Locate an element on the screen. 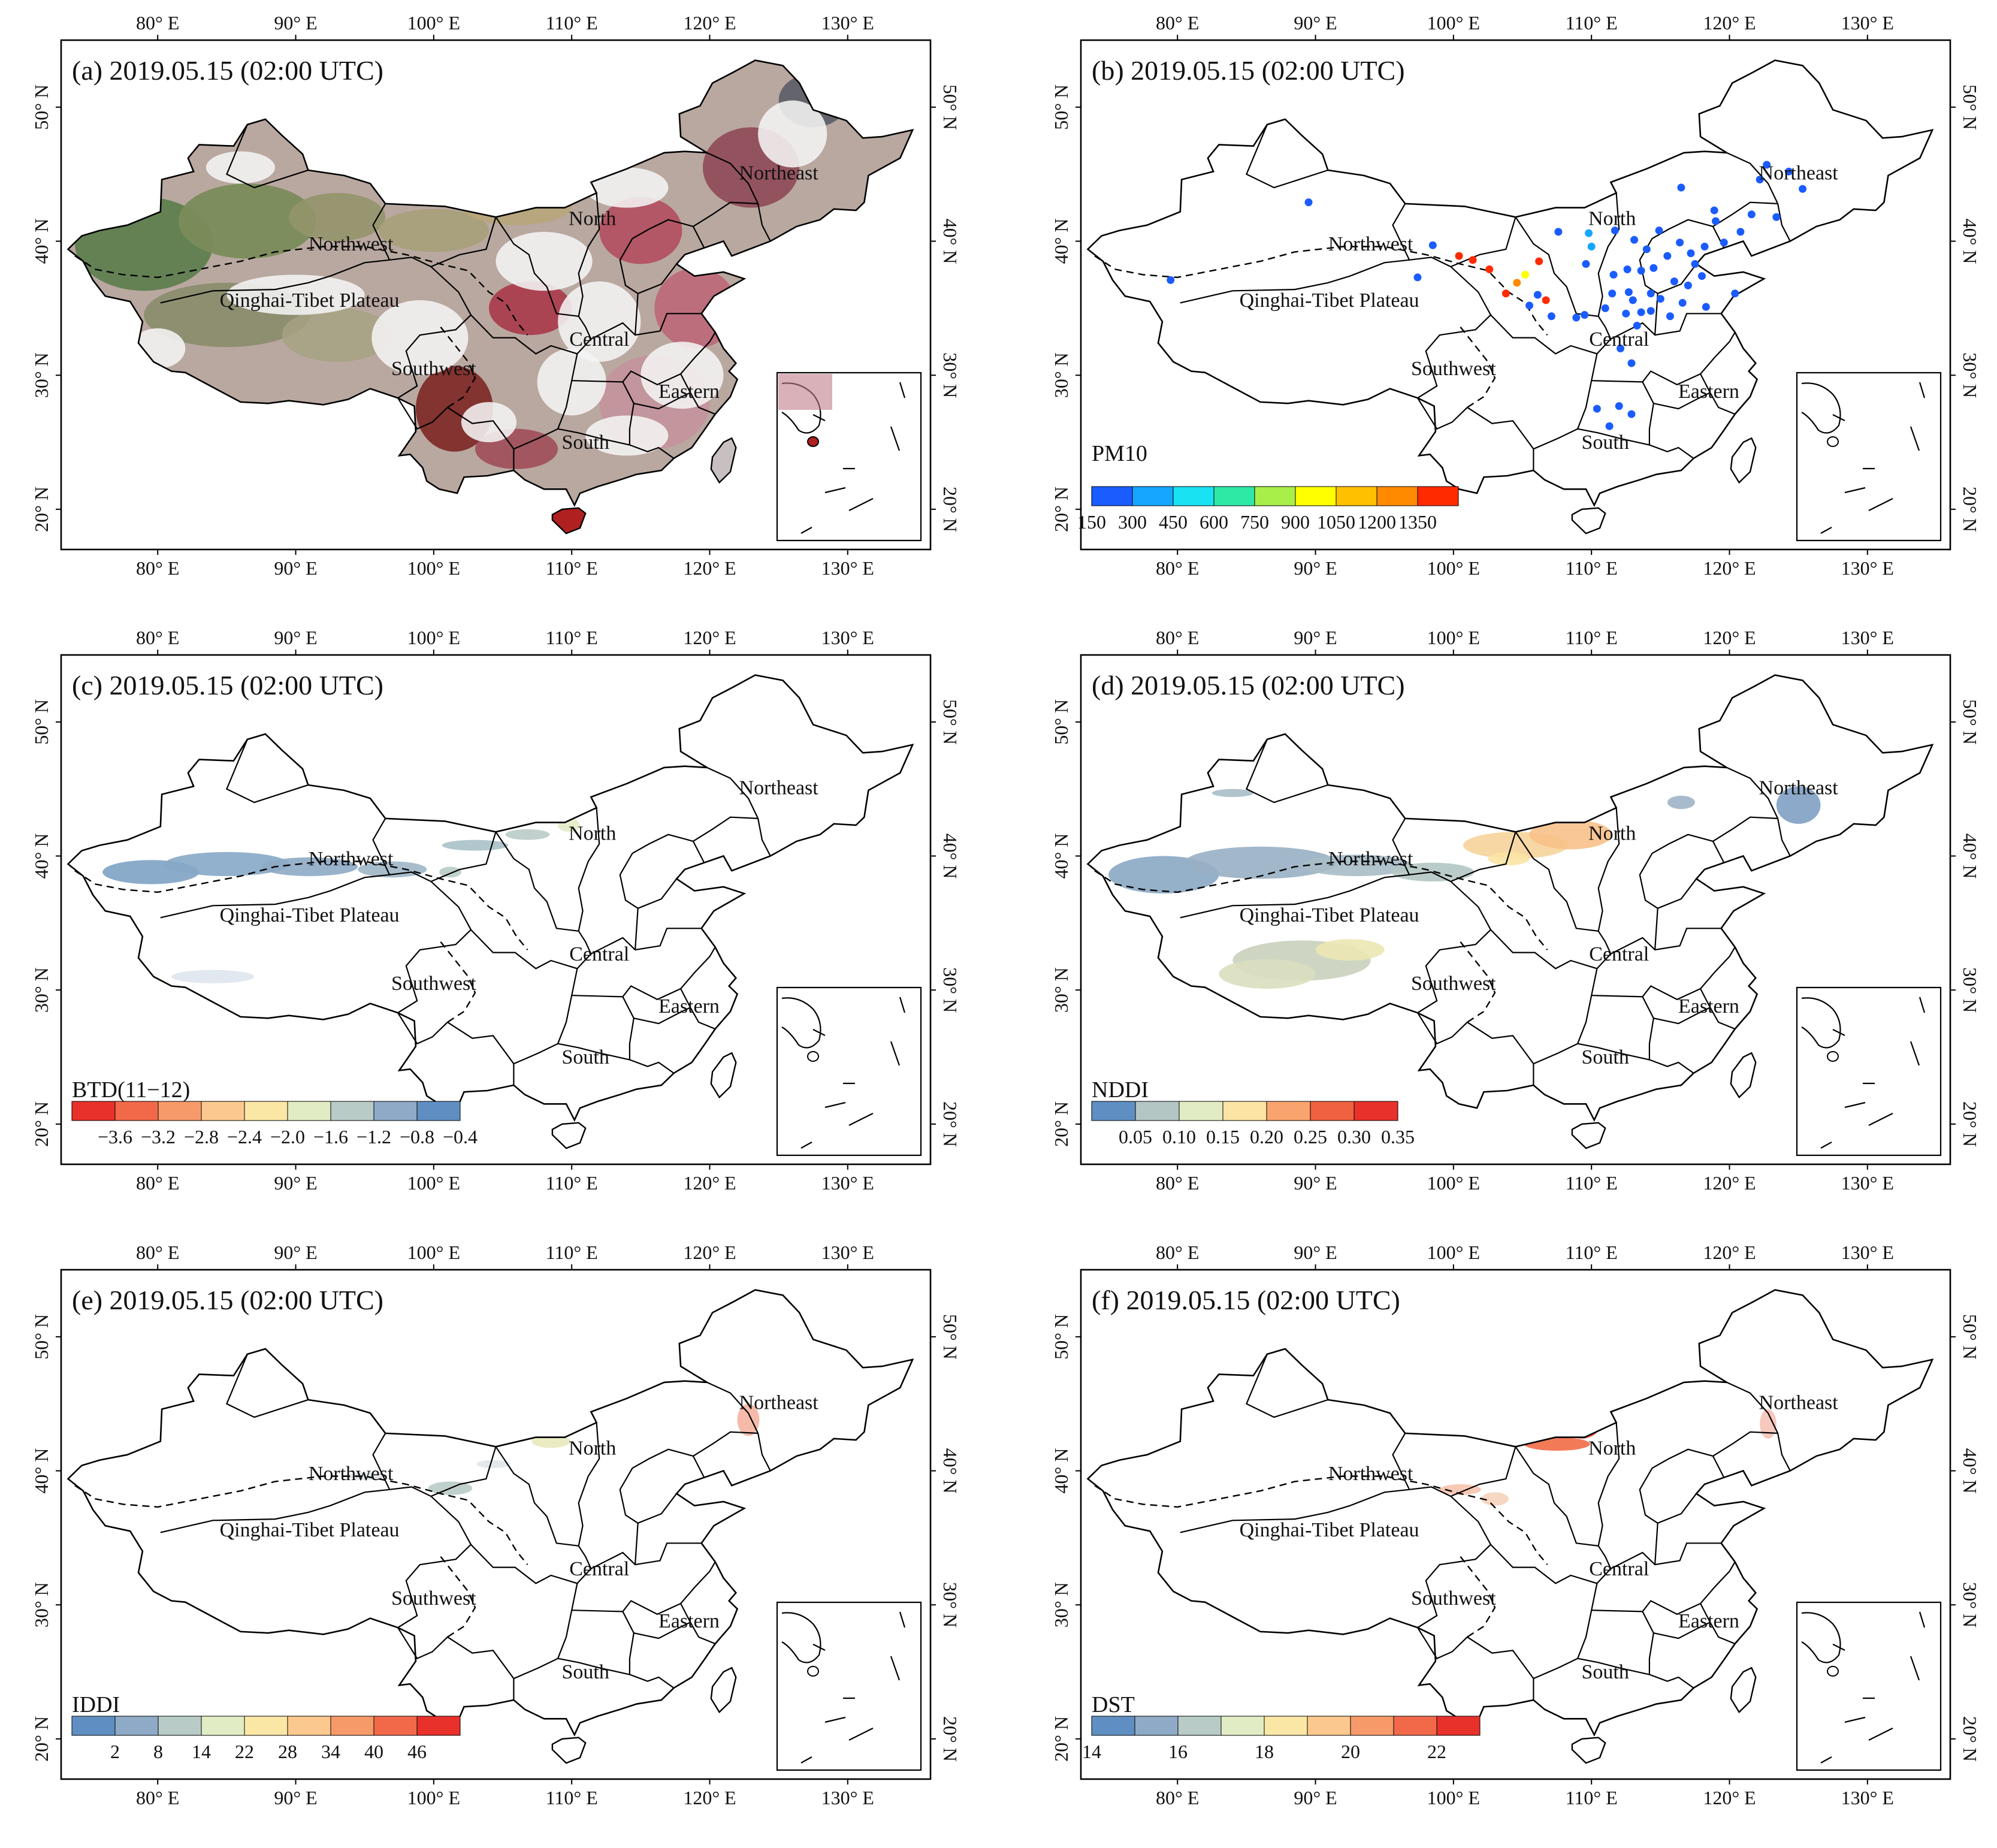  legend-tick-label: 2 is located at coordinates (115, 1751).